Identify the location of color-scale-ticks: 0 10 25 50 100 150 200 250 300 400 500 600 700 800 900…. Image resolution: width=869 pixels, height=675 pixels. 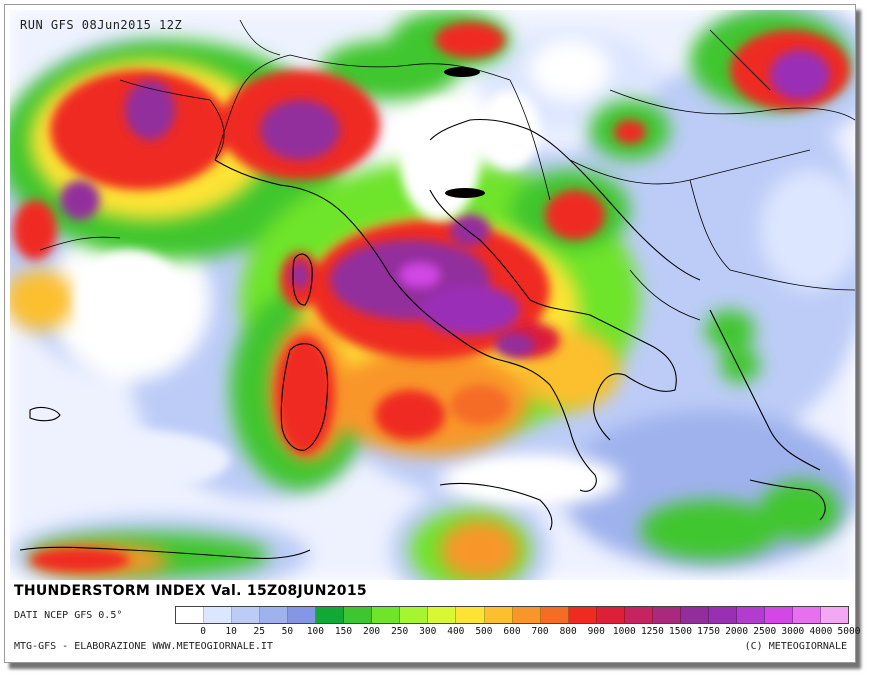
(517, 632).